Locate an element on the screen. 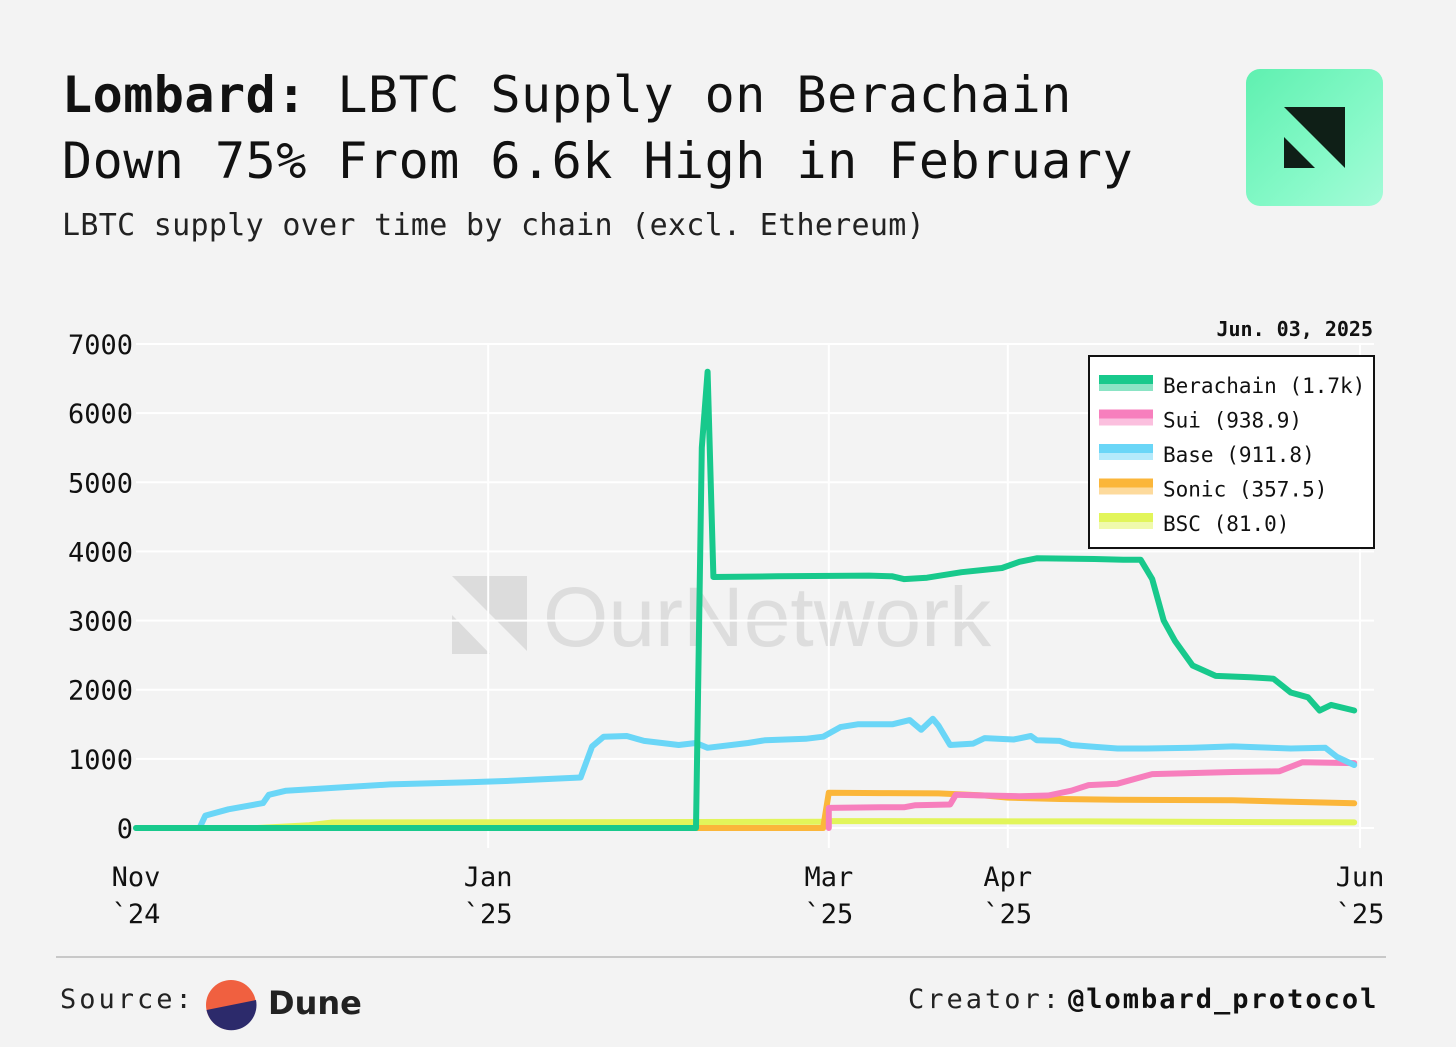 Image resolution: width=1456 pixels, height=1047 pixels. legend-item-bsc: BSC (81.0) is located at coordinates (1194, 524).